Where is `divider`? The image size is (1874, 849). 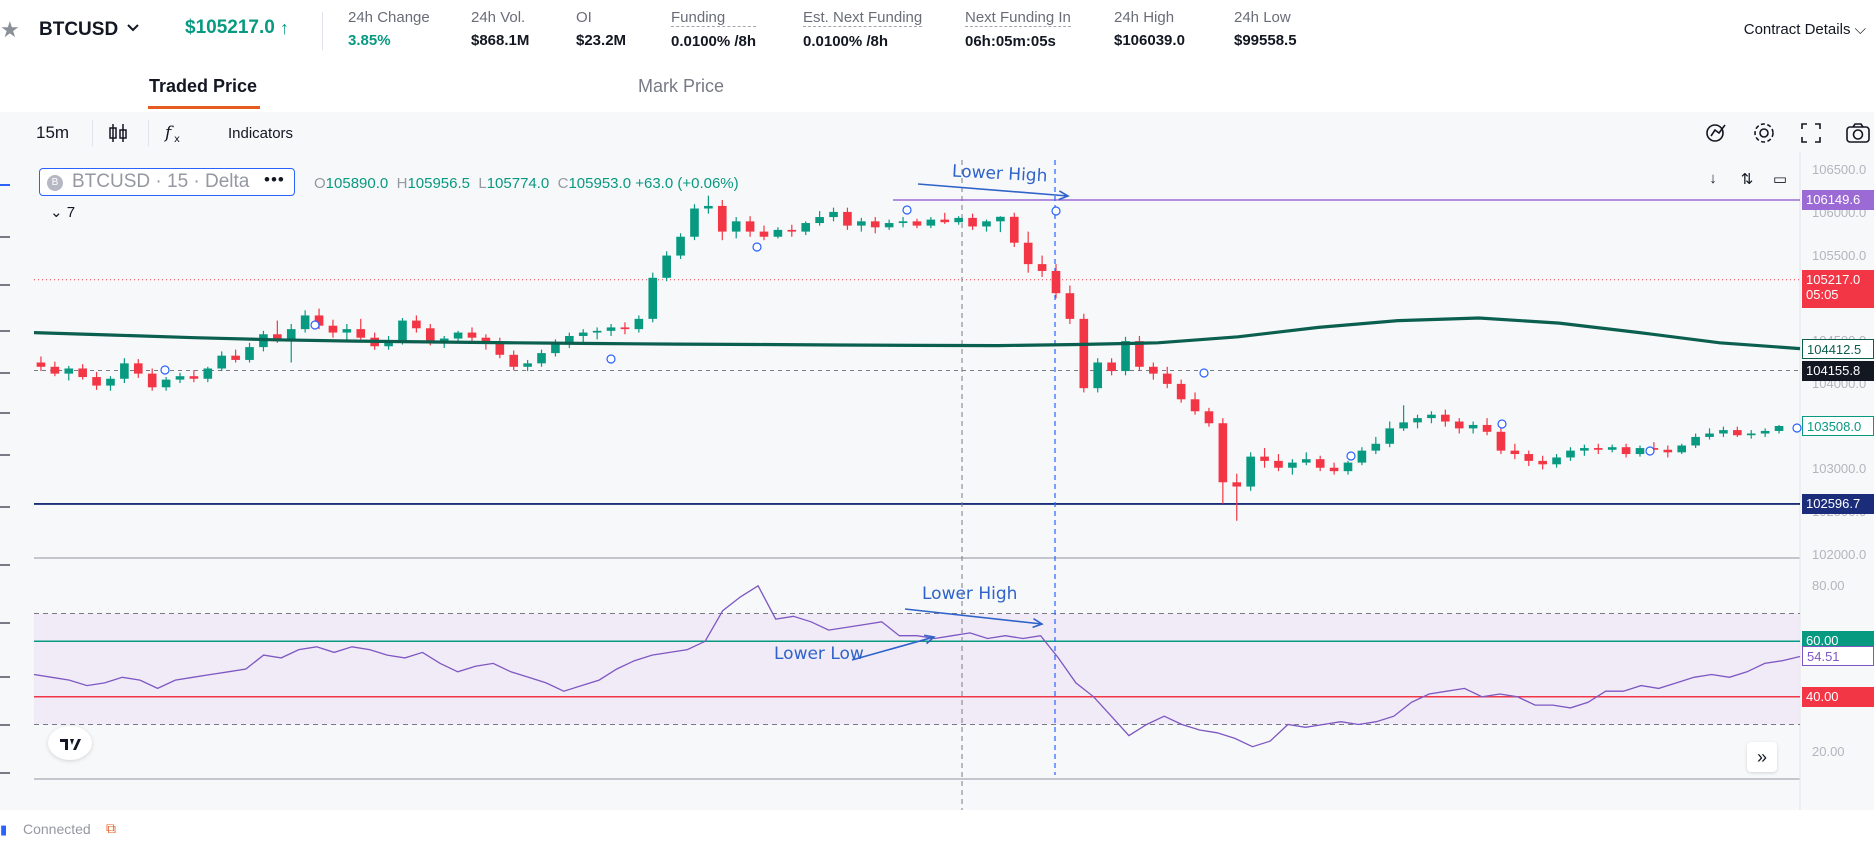
divider is located at coordinates (322, 31).